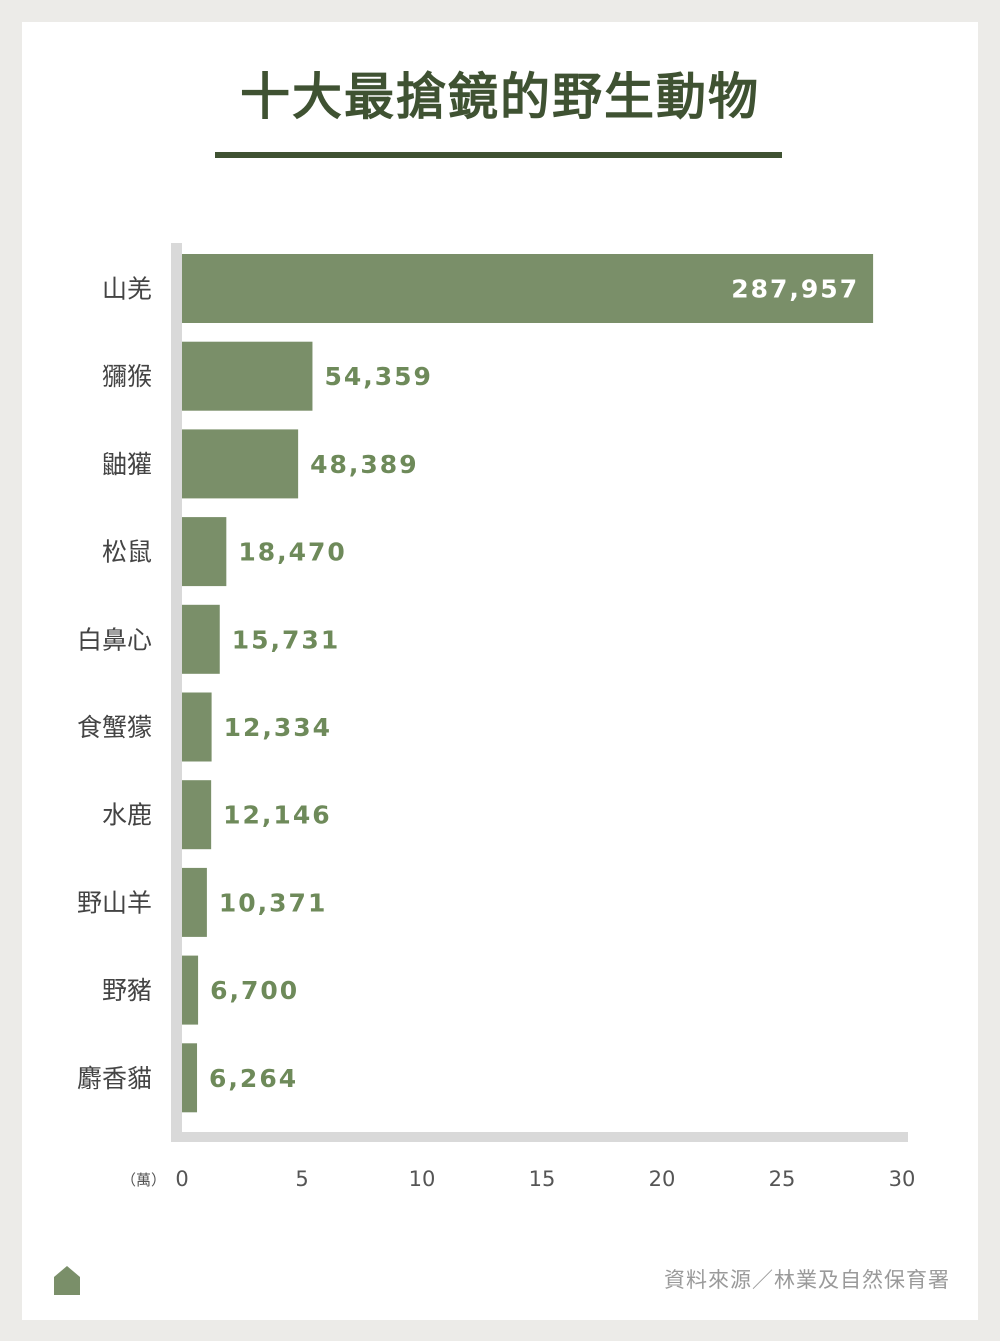  I want to click on value-label: 12,334, so click(278, 727).